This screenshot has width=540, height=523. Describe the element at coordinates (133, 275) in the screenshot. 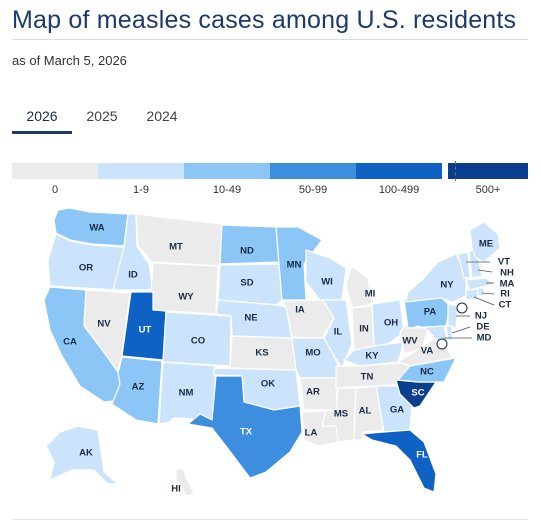

I see `label-id: ID` at that location.